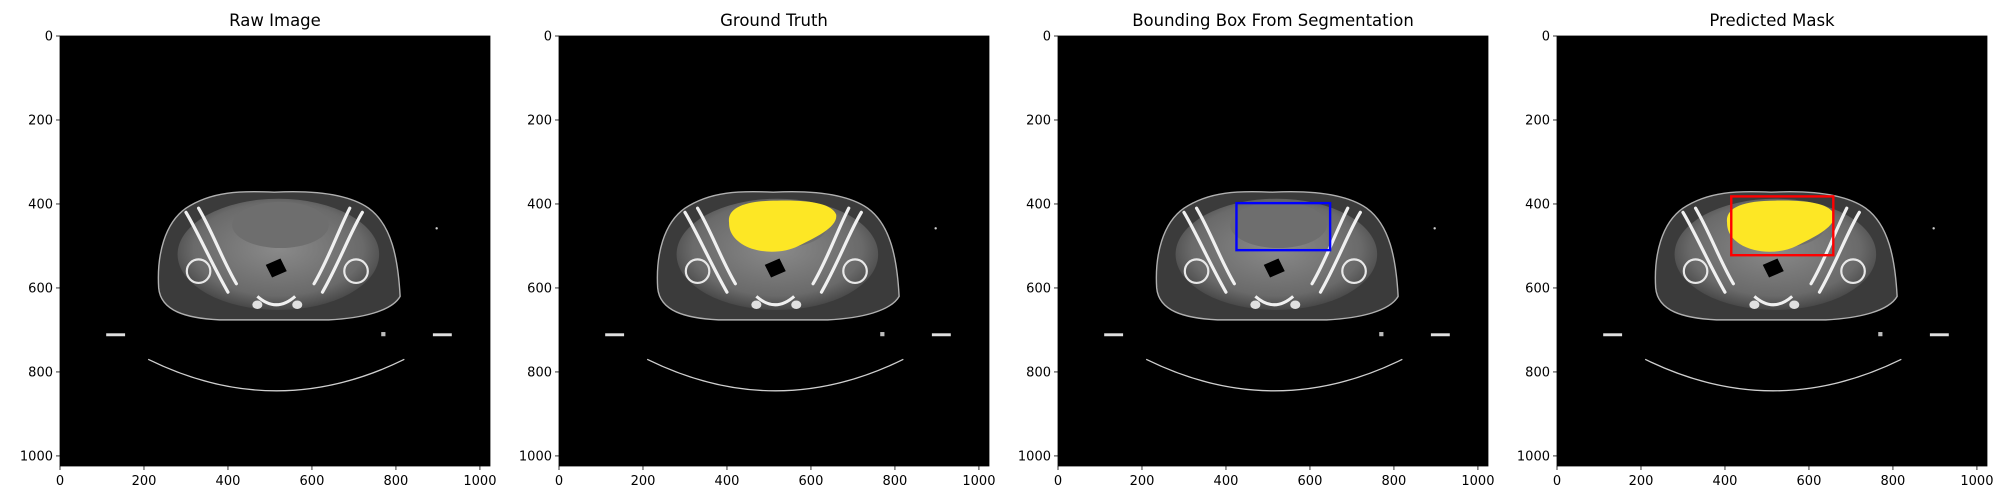  What do you see at coordinates (1772, 20) in the screenshot?
I see `panel-title: Predicted Mask` at bounding box center [1772, 20].